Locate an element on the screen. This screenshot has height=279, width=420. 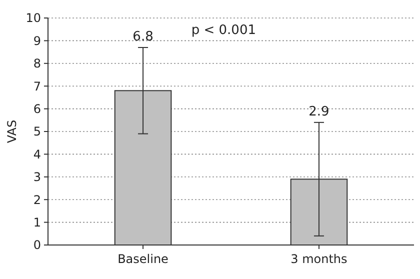
y-tick-label: 4 is located at coordinates (37, 154).